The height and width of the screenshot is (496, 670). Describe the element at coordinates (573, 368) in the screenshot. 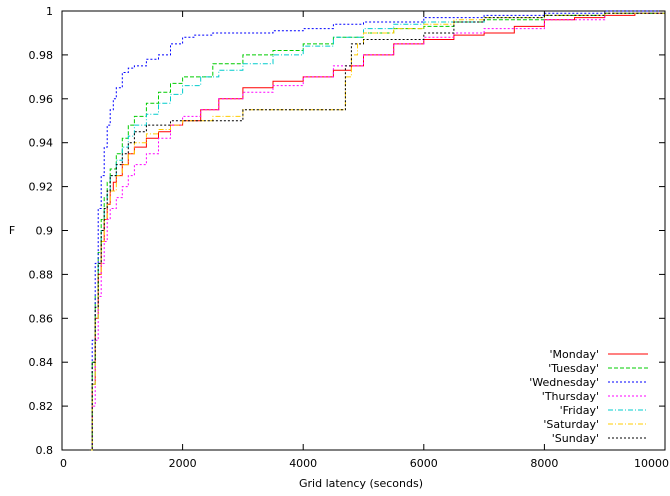

I see `legend-label: 'Tuesday'` at that location.